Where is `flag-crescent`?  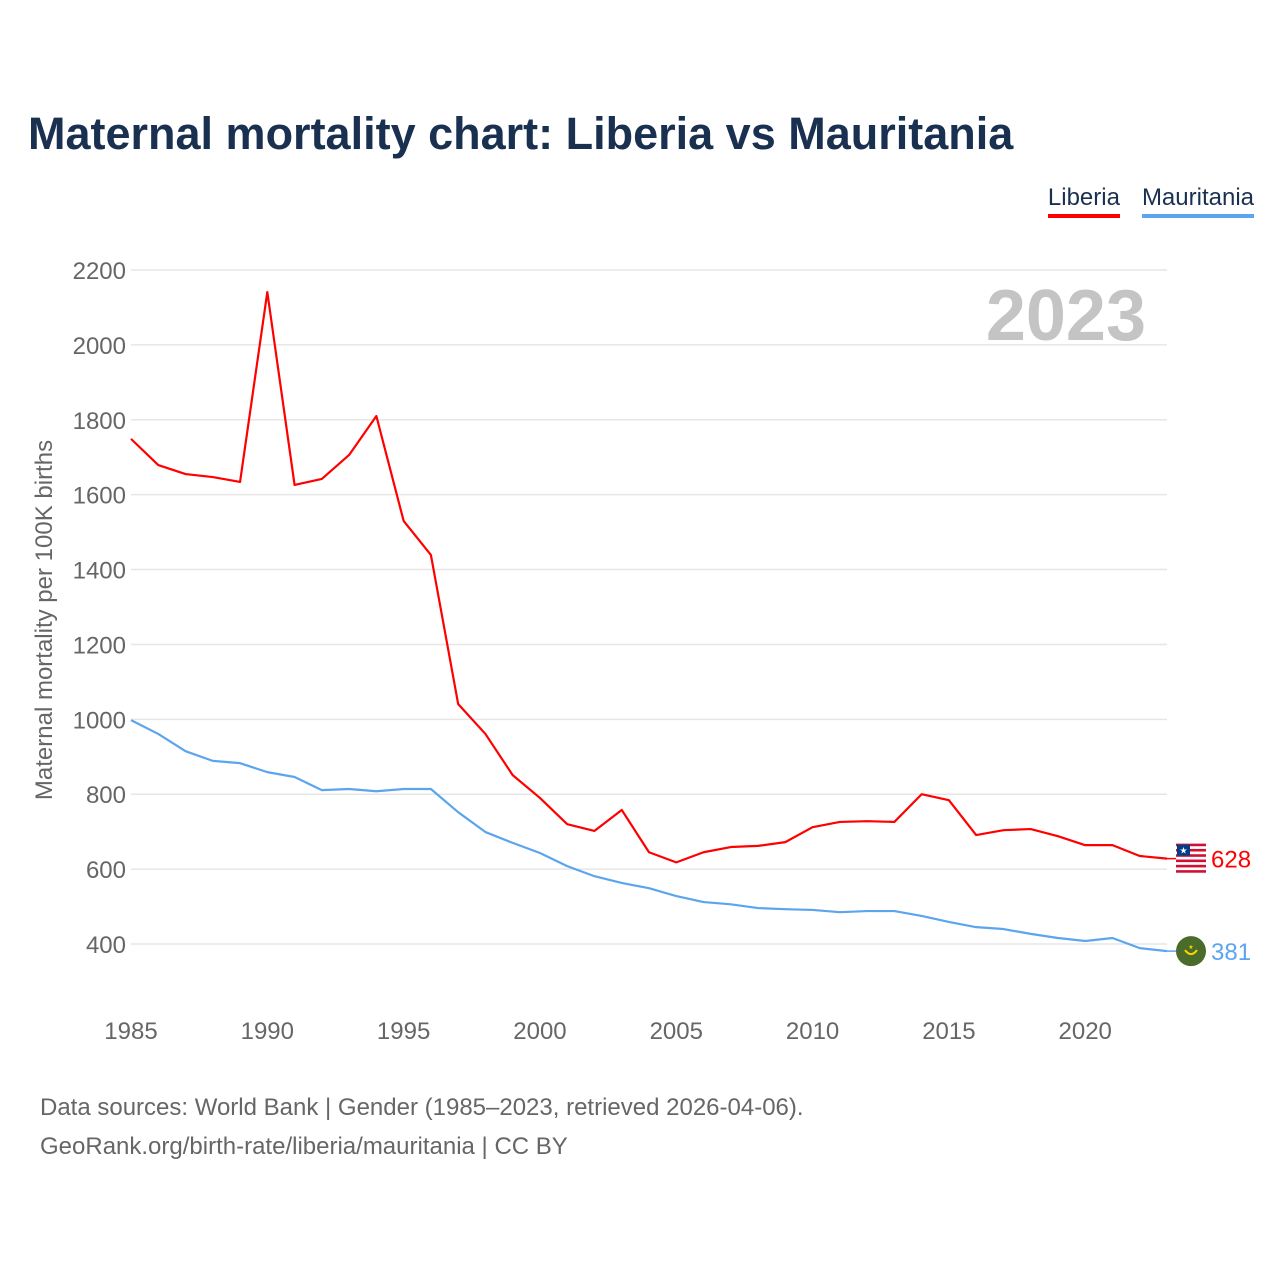
flag-crescent is located at coordinates (1191, 952).